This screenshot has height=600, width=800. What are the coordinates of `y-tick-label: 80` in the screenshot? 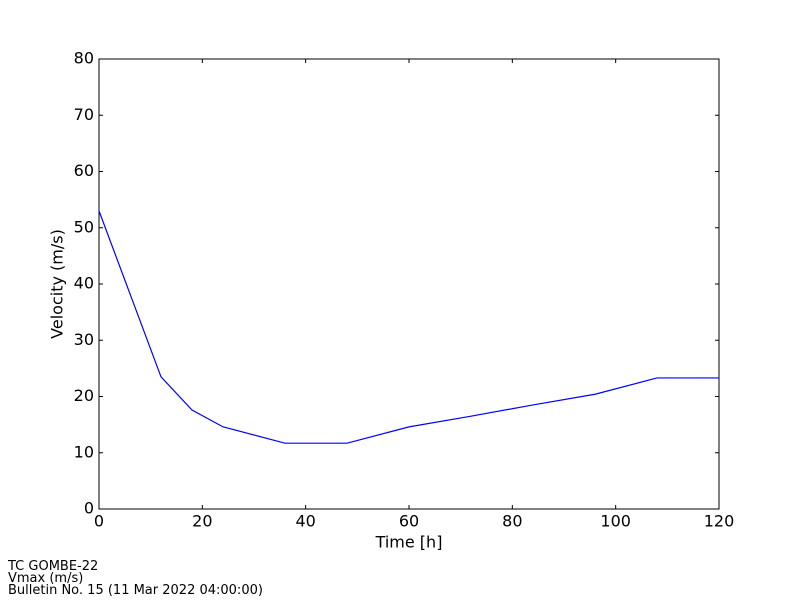 It's located at (84, 58).